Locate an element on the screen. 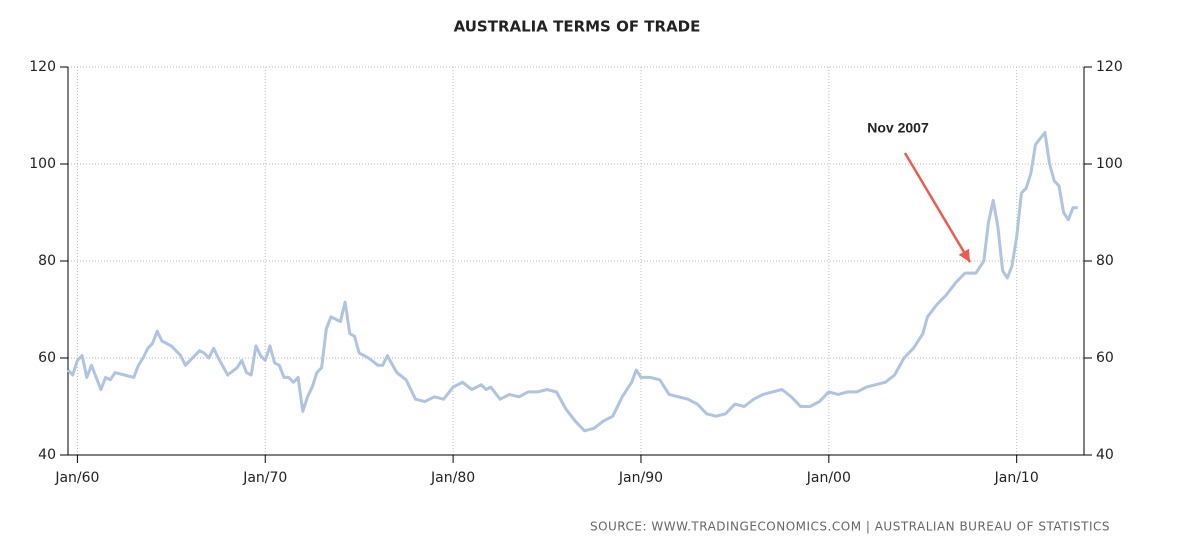 This screenshot has width=1190, height=550. x-tick-label: Jan/10 is located at coordinates (1016, 478).